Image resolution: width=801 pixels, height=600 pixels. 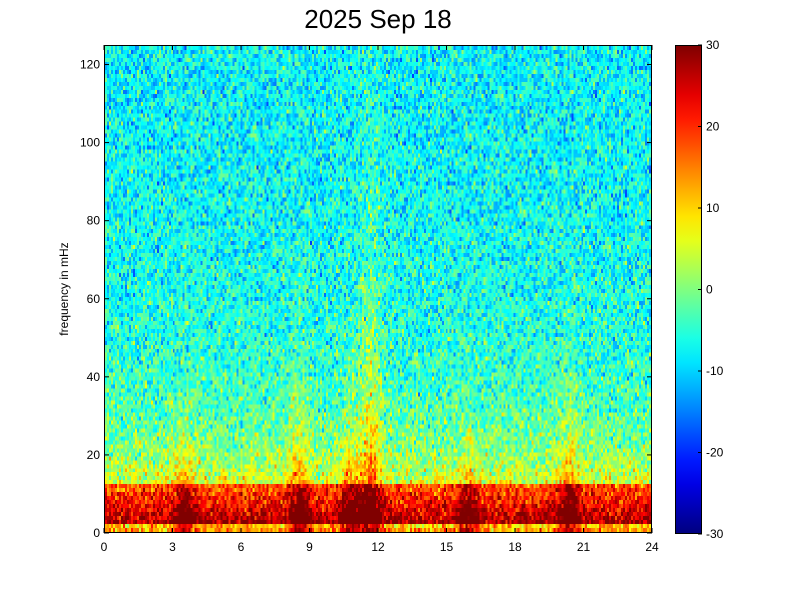 What do you see at coordinates (715, 371) in the screenshot?
I see `colorbar-tick-label: -10` at bounding box center [715, 371].